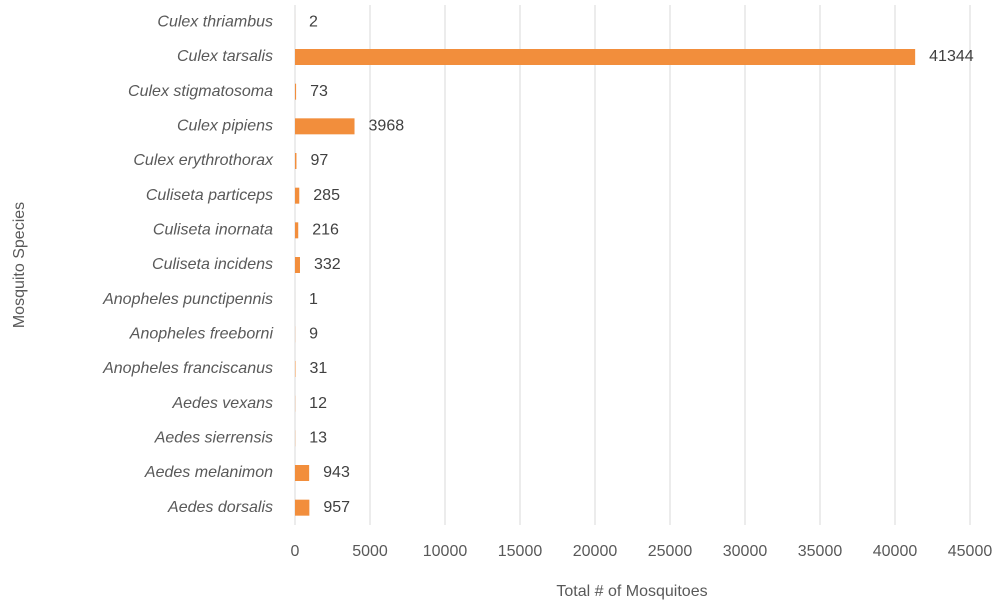 This screenshot has width=995, height=606. Describe the element at coordinates (326, 195) in the screenshot. I see `data-label: 285` at that location.